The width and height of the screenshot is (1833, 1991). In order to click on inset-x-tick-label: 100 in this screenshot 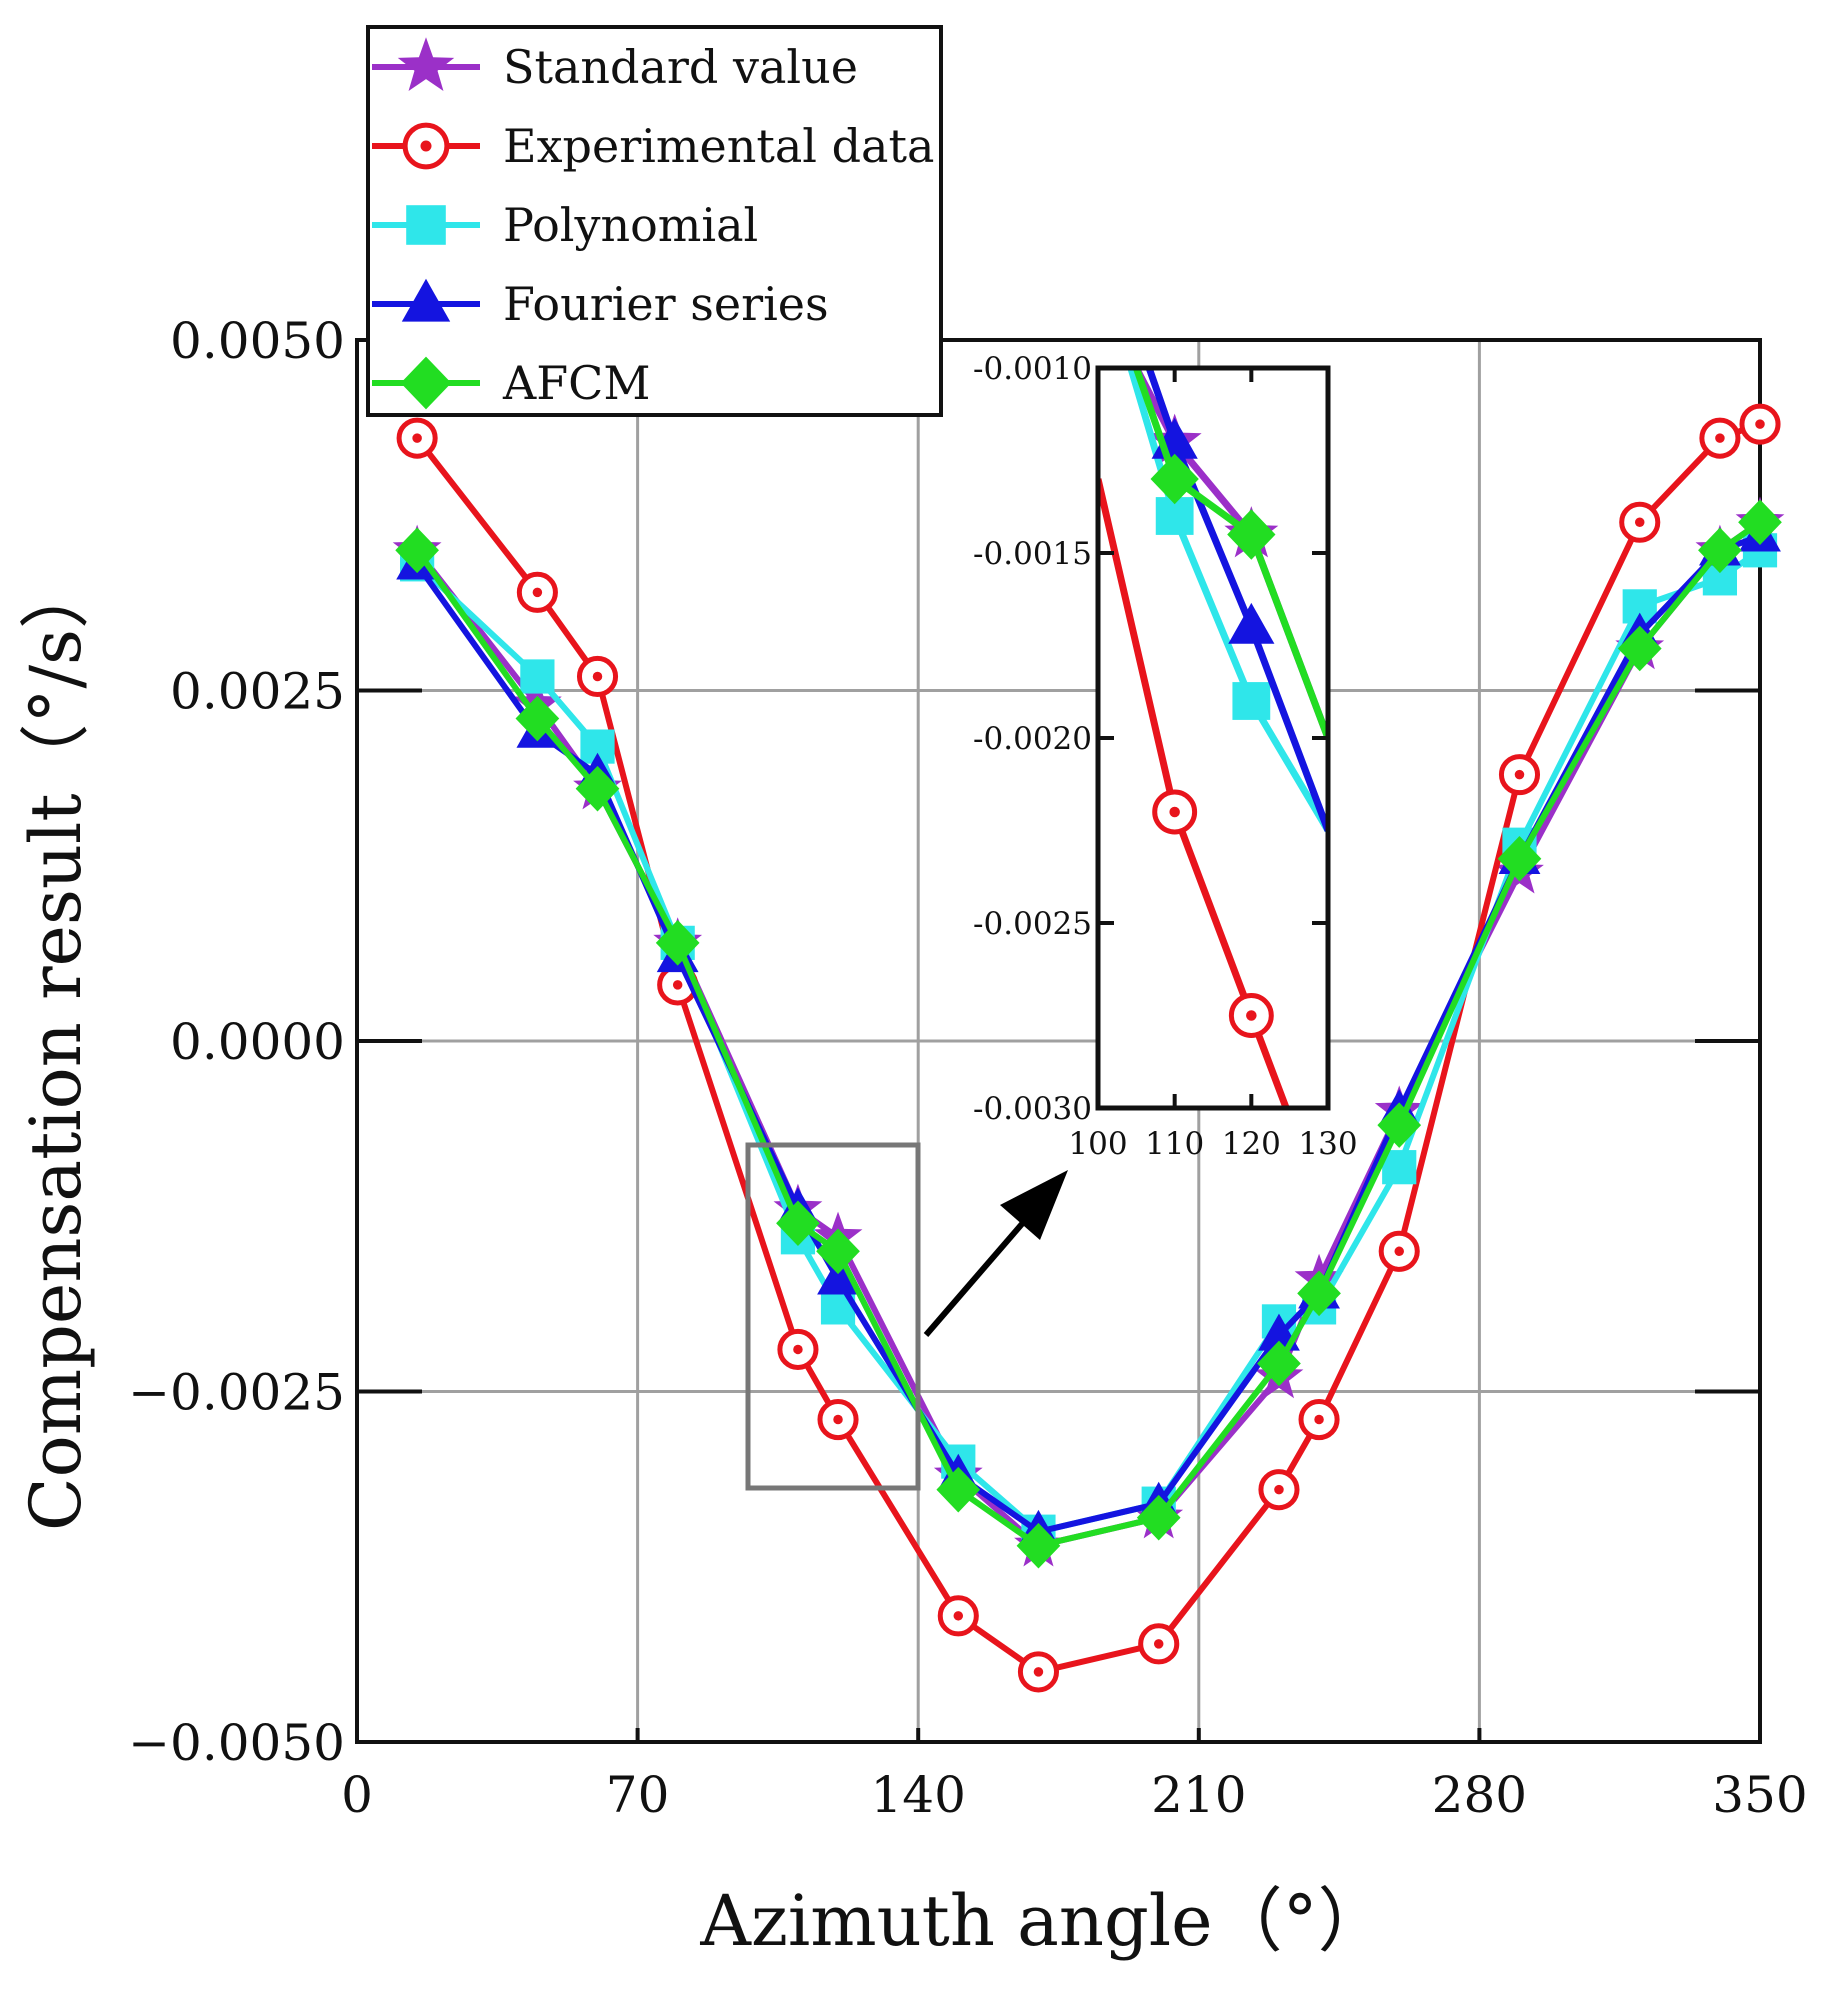, I will do `click(1097, 1144)`.